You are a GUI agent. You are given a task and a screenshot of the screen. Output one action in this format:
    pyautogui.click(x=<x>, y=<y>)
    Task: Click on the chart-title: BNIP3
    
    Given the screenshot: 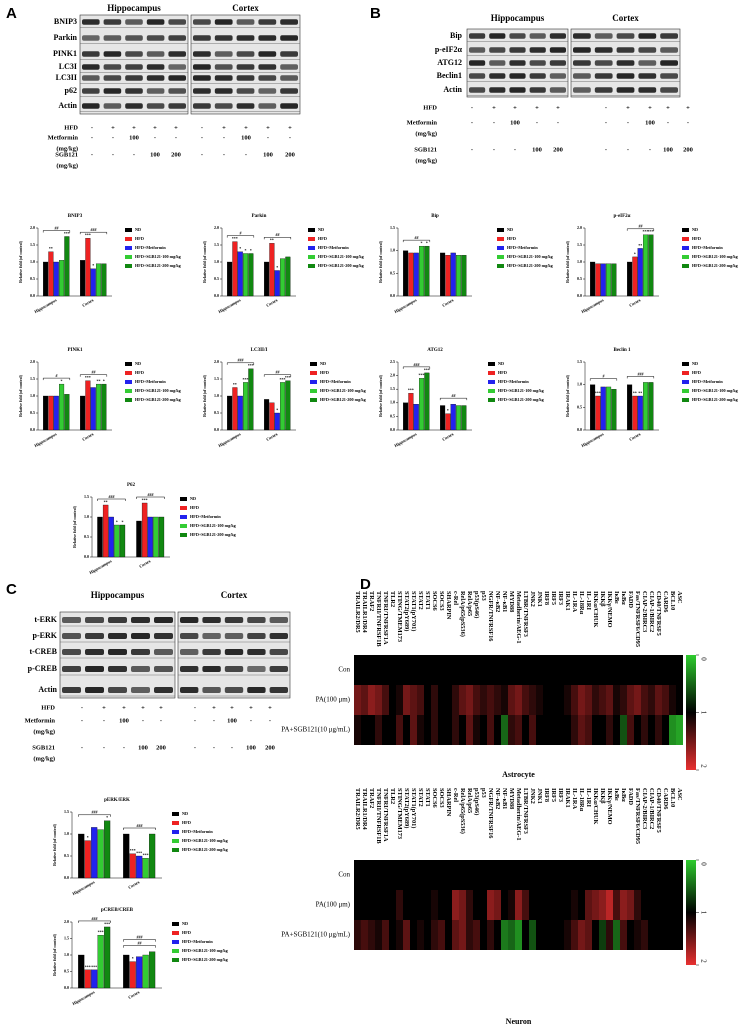 What is the action you would take?
    pyautogui.click(x=75, y=216)
    